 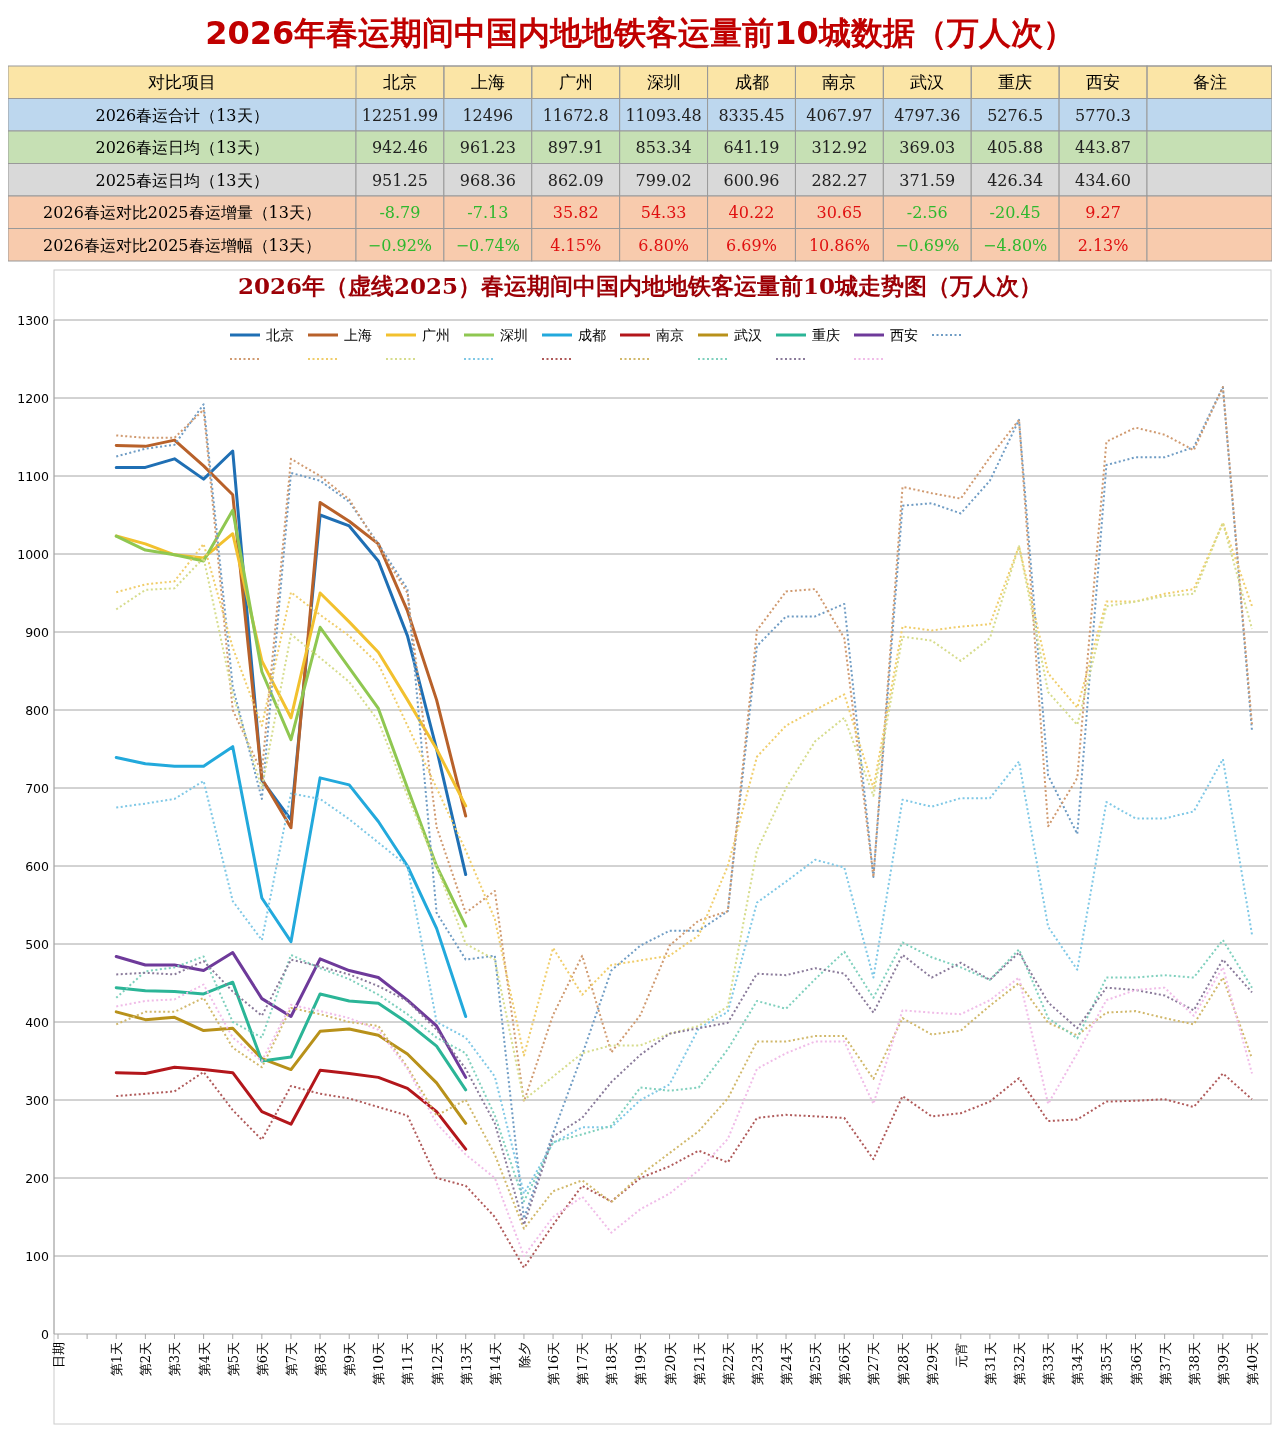 What do you see at coordinates (182, 82) in the screenshot?
I see `y-axis-title: 对比项目` at bounding box center [182, 82].